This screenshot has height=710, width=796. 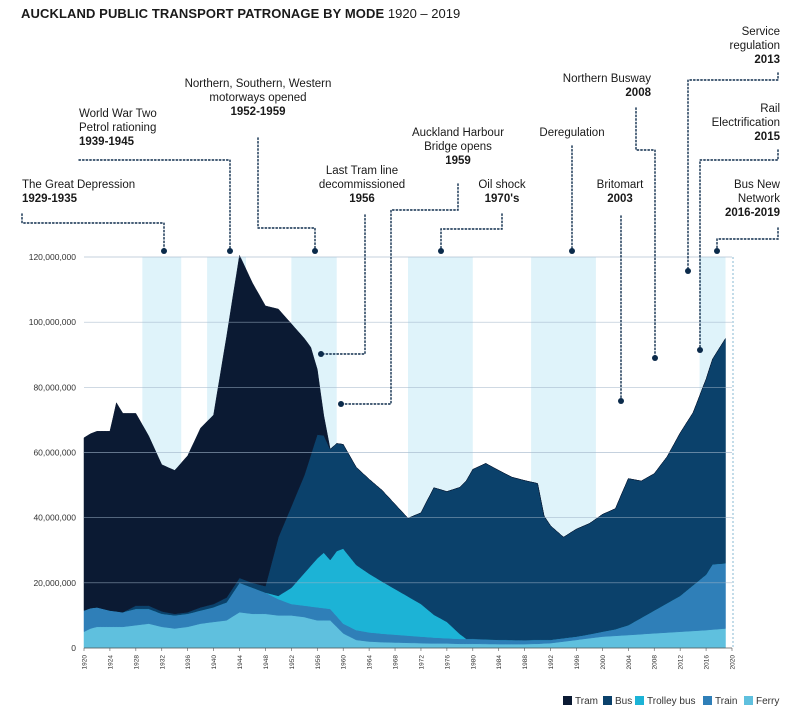 I want to click on annotation-year: 2003, so click(x=620, y=199).